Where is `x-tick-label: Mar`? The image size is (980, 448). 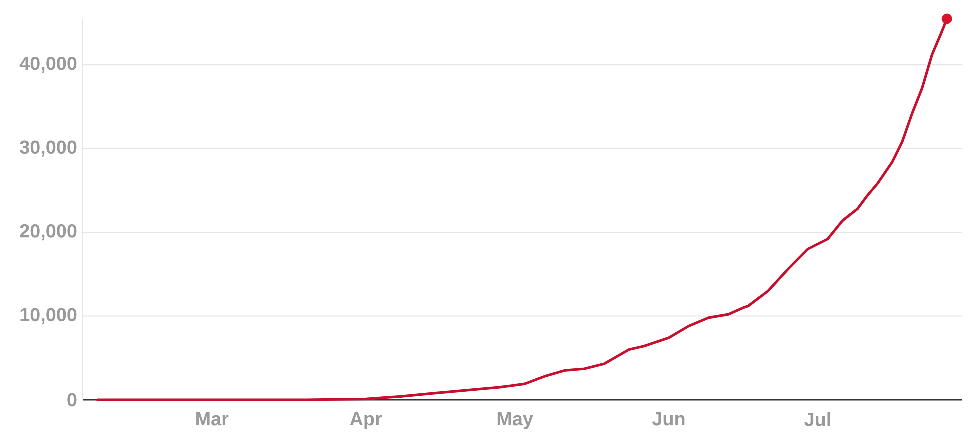
x-tick-label: Mar is located at coordinates (212, 419).